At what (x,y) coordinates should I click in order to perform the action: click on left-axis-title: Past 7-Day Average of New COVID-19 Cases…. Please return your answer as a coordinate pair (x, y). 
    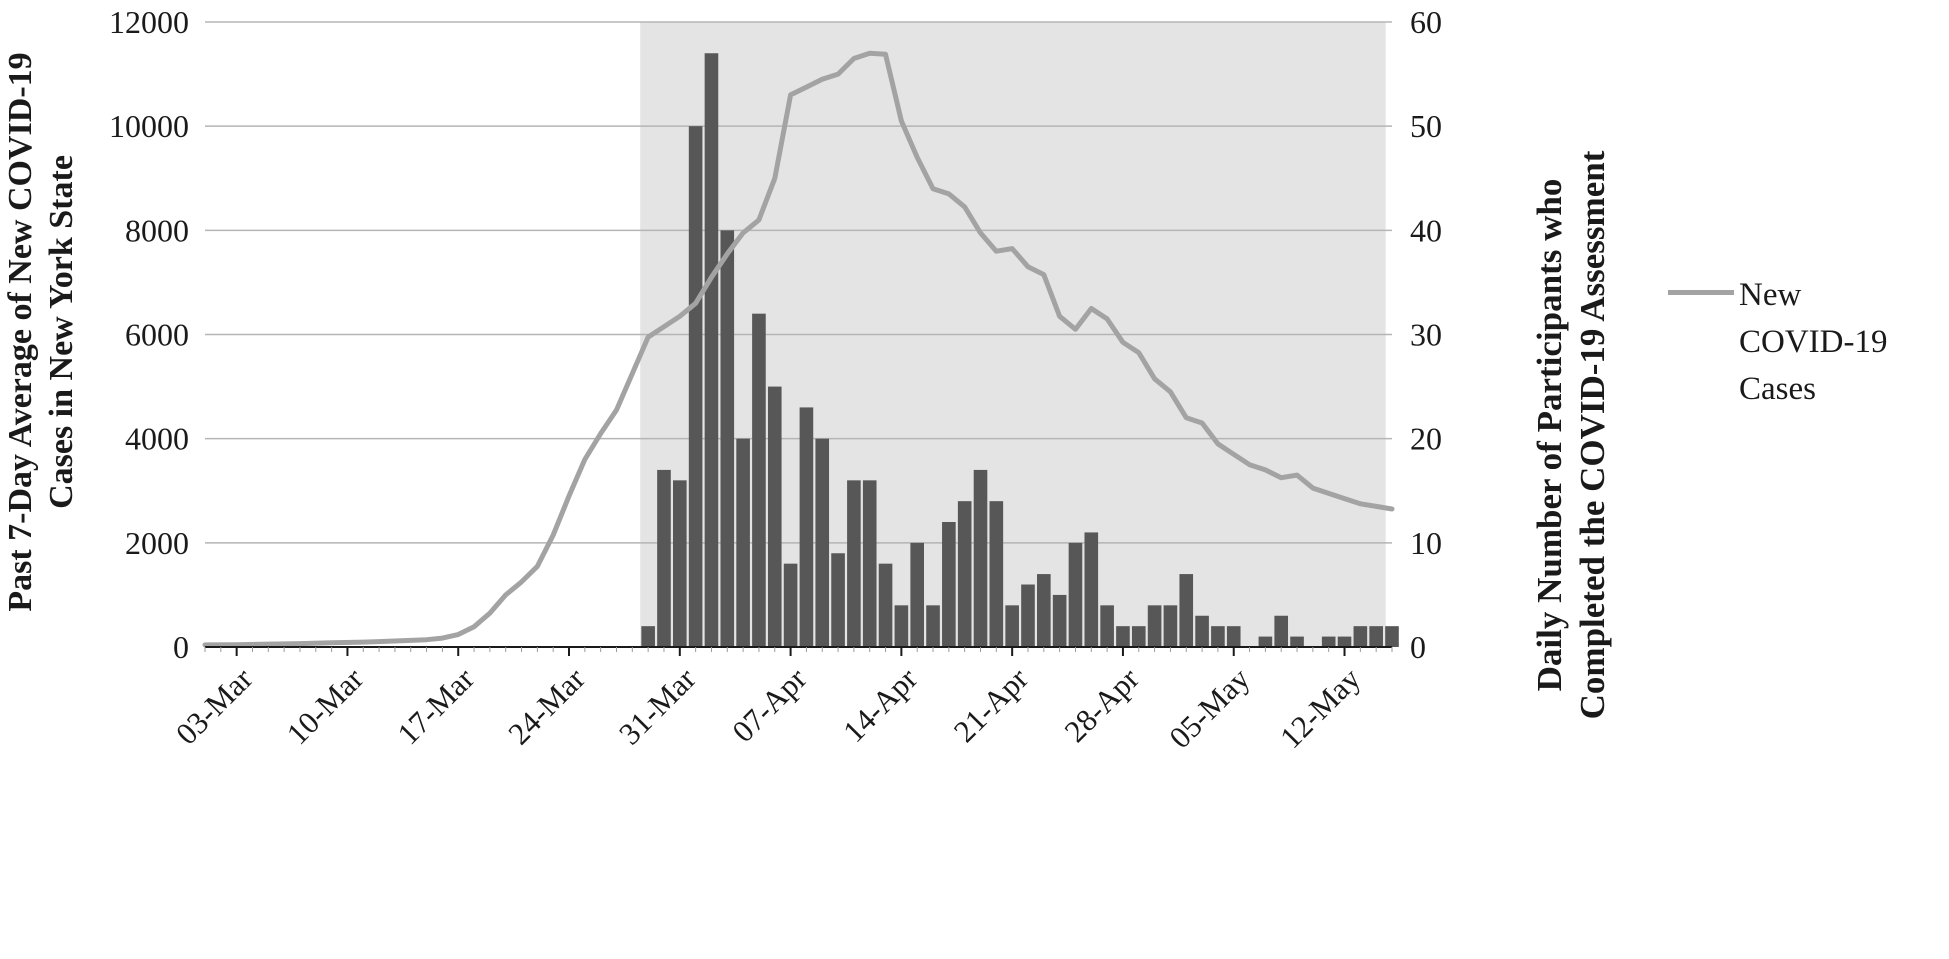
    Looking at the image, I should click on (48, 336).